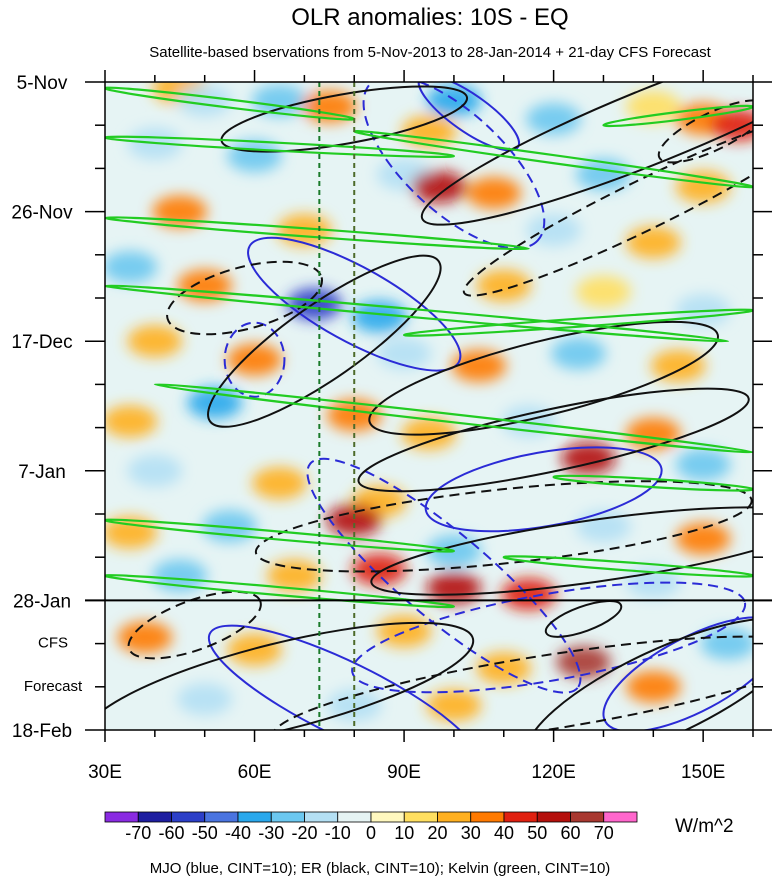 The height and width of the screenshot is (879, 772). What do you see at coordinates (304, 833) in the screenshot?
I see `colorbar-label-5: -20` at bounding box center [304, 833].